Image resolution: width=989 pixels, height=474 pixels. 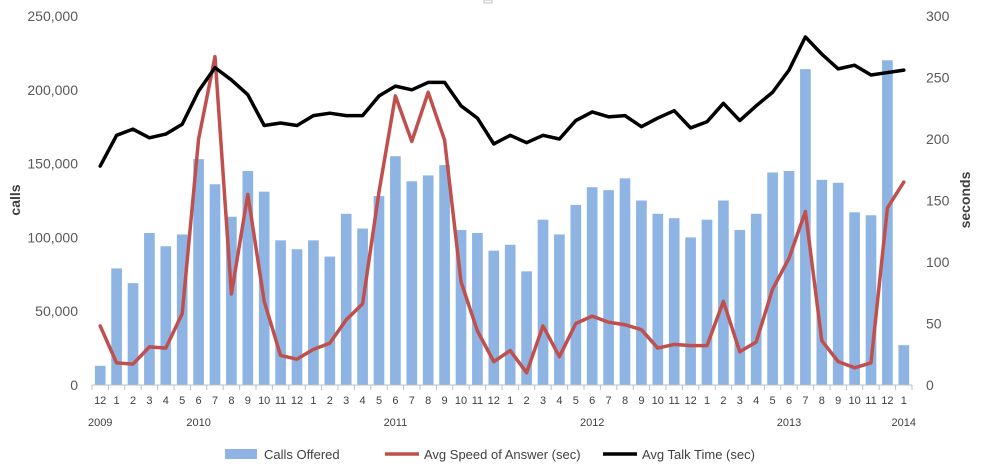 What do you see at coordinates (15, 199) in the screenshot?
I see `y-axis-left-title: calls` at bounding box center [15, 199].